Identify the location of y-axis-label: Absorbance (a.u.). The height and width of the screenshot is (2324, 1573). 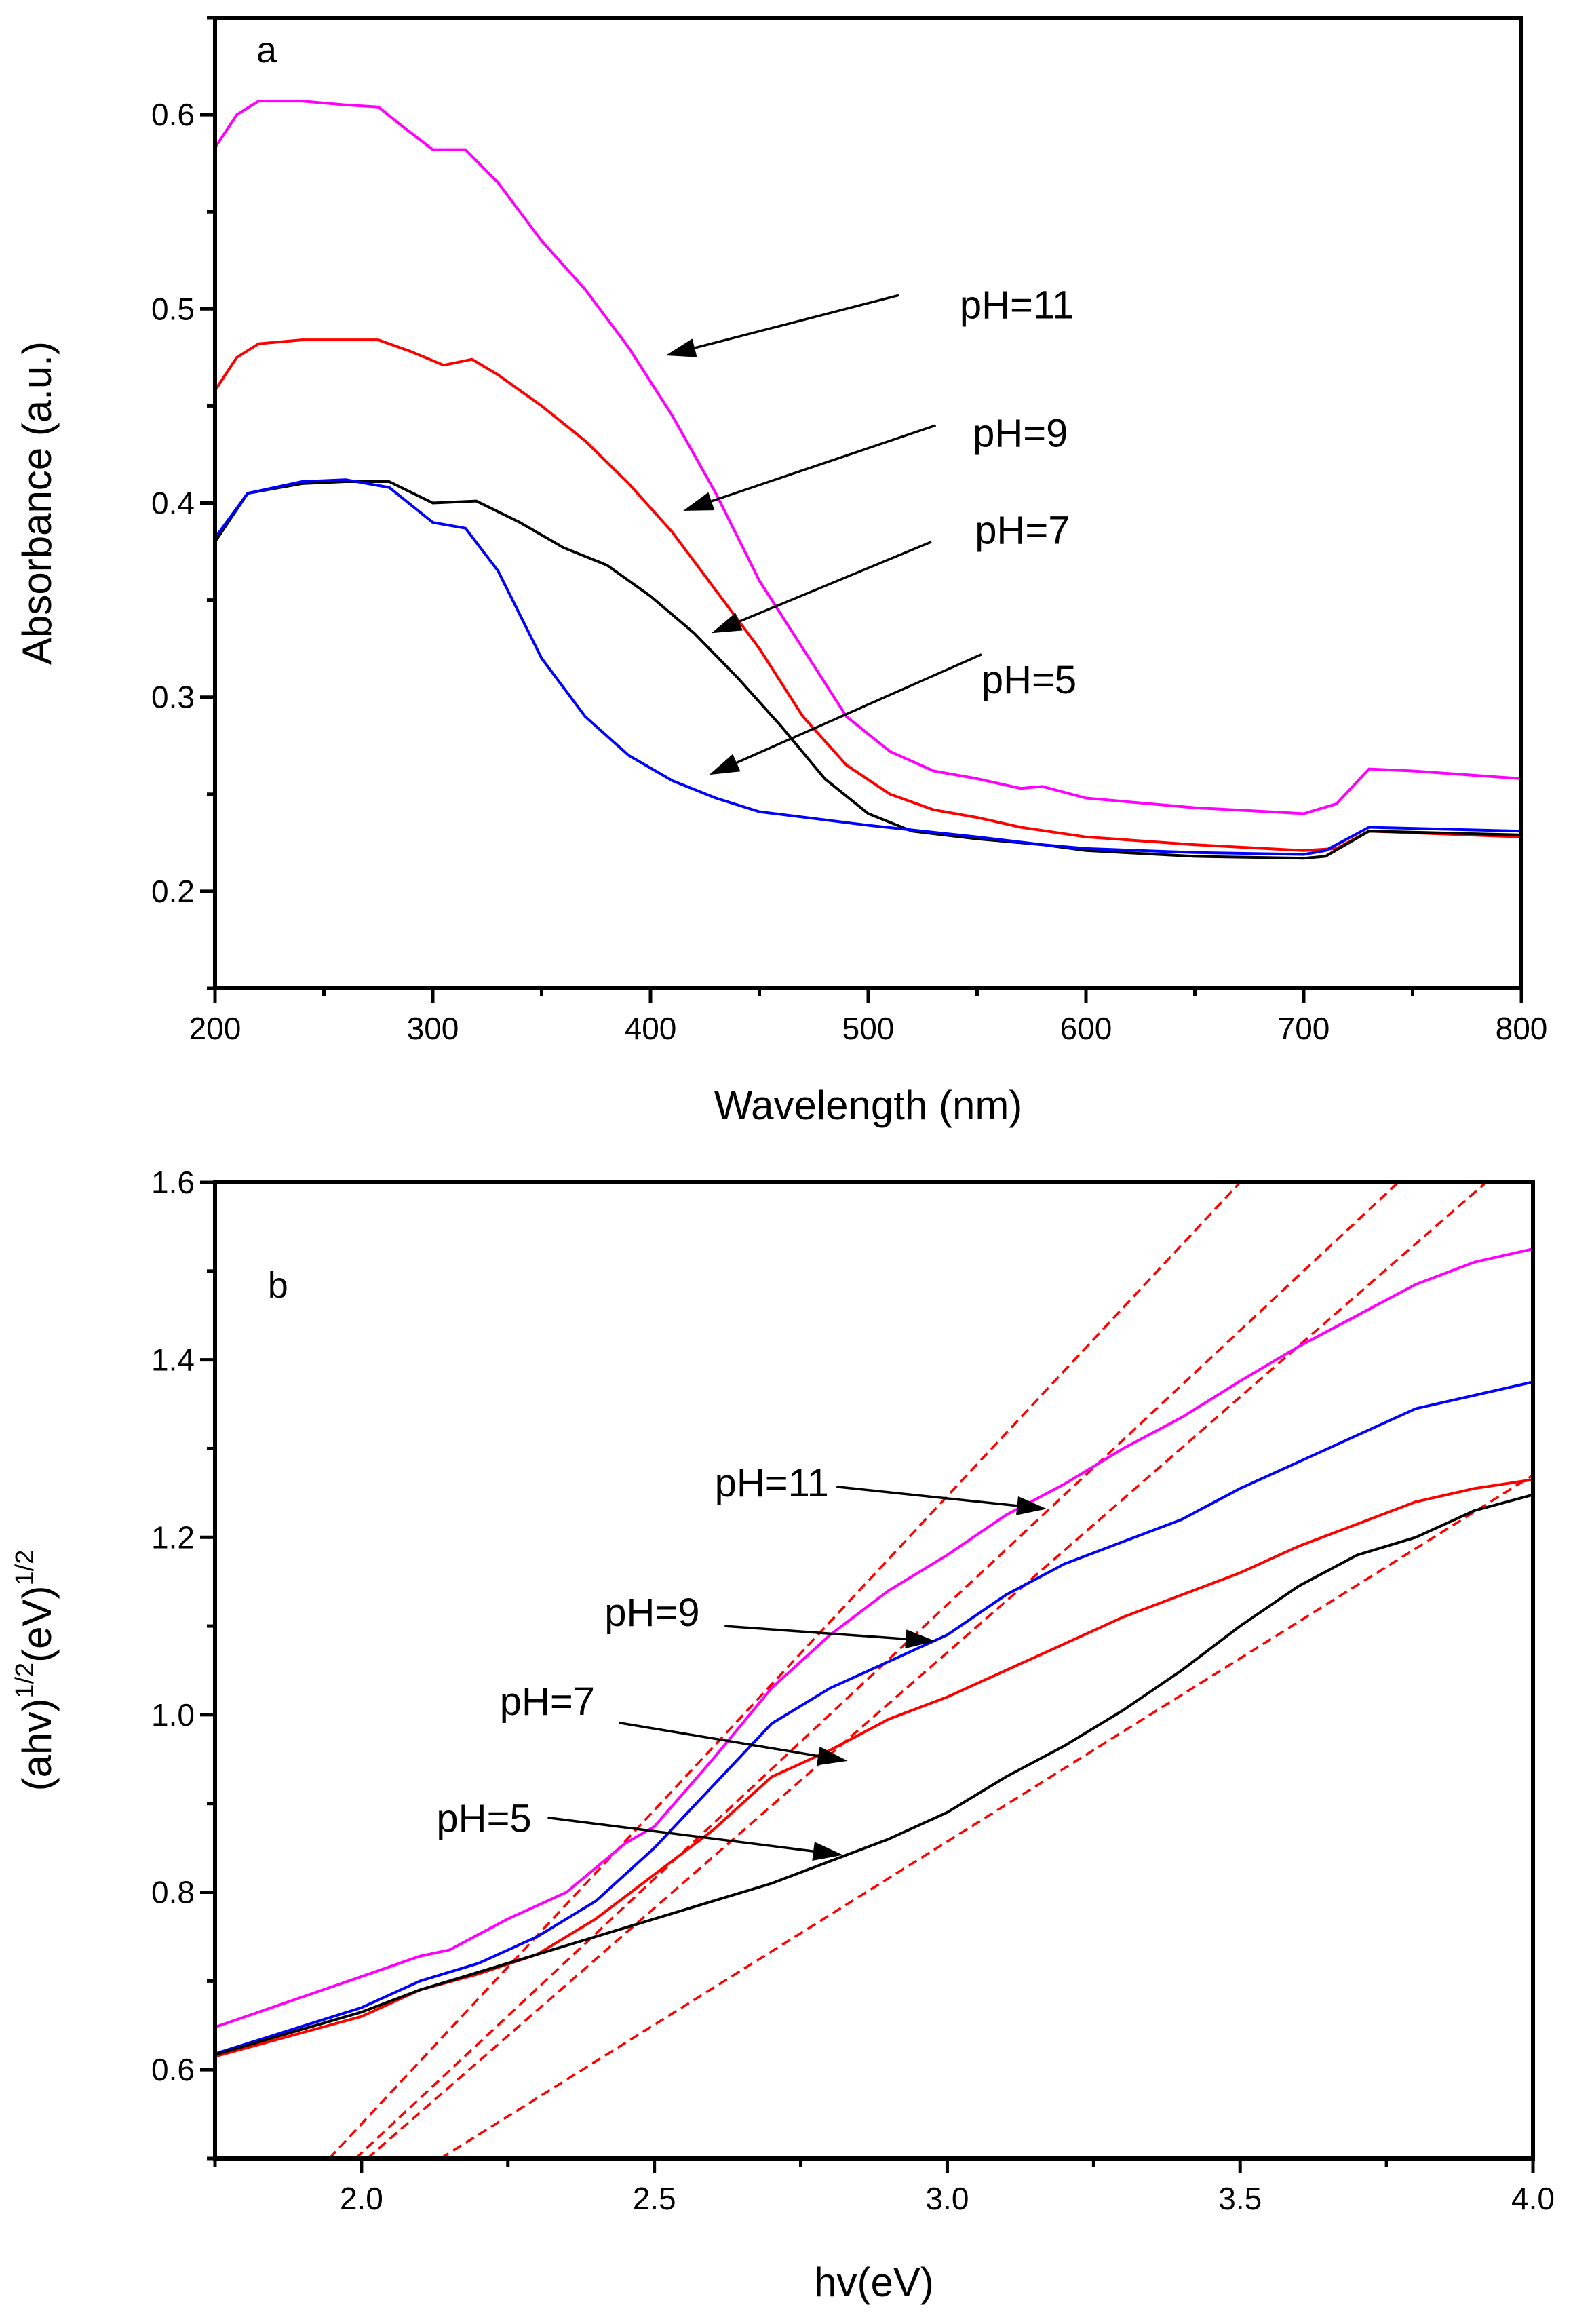
(37, 503).